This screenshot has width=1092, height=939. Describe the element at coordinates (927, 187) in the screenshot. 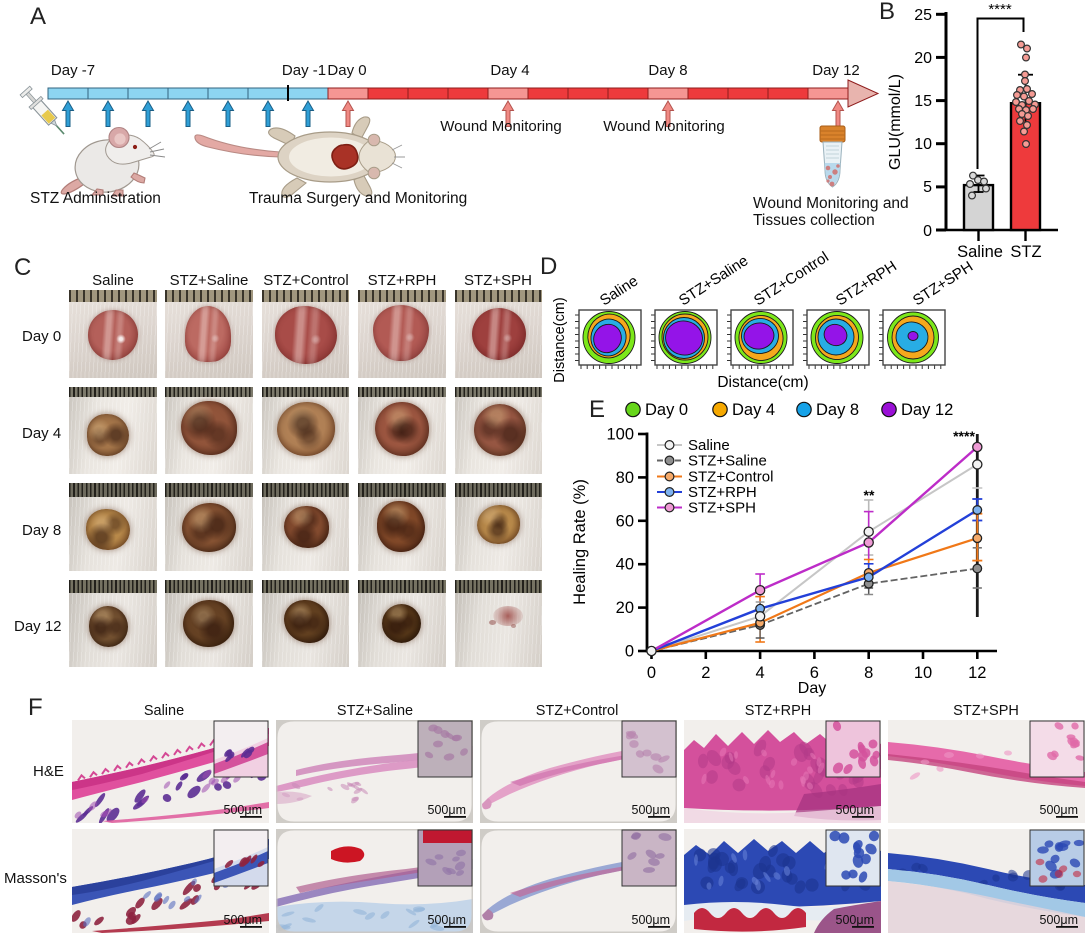

I see `svg-text: 5` at that location.